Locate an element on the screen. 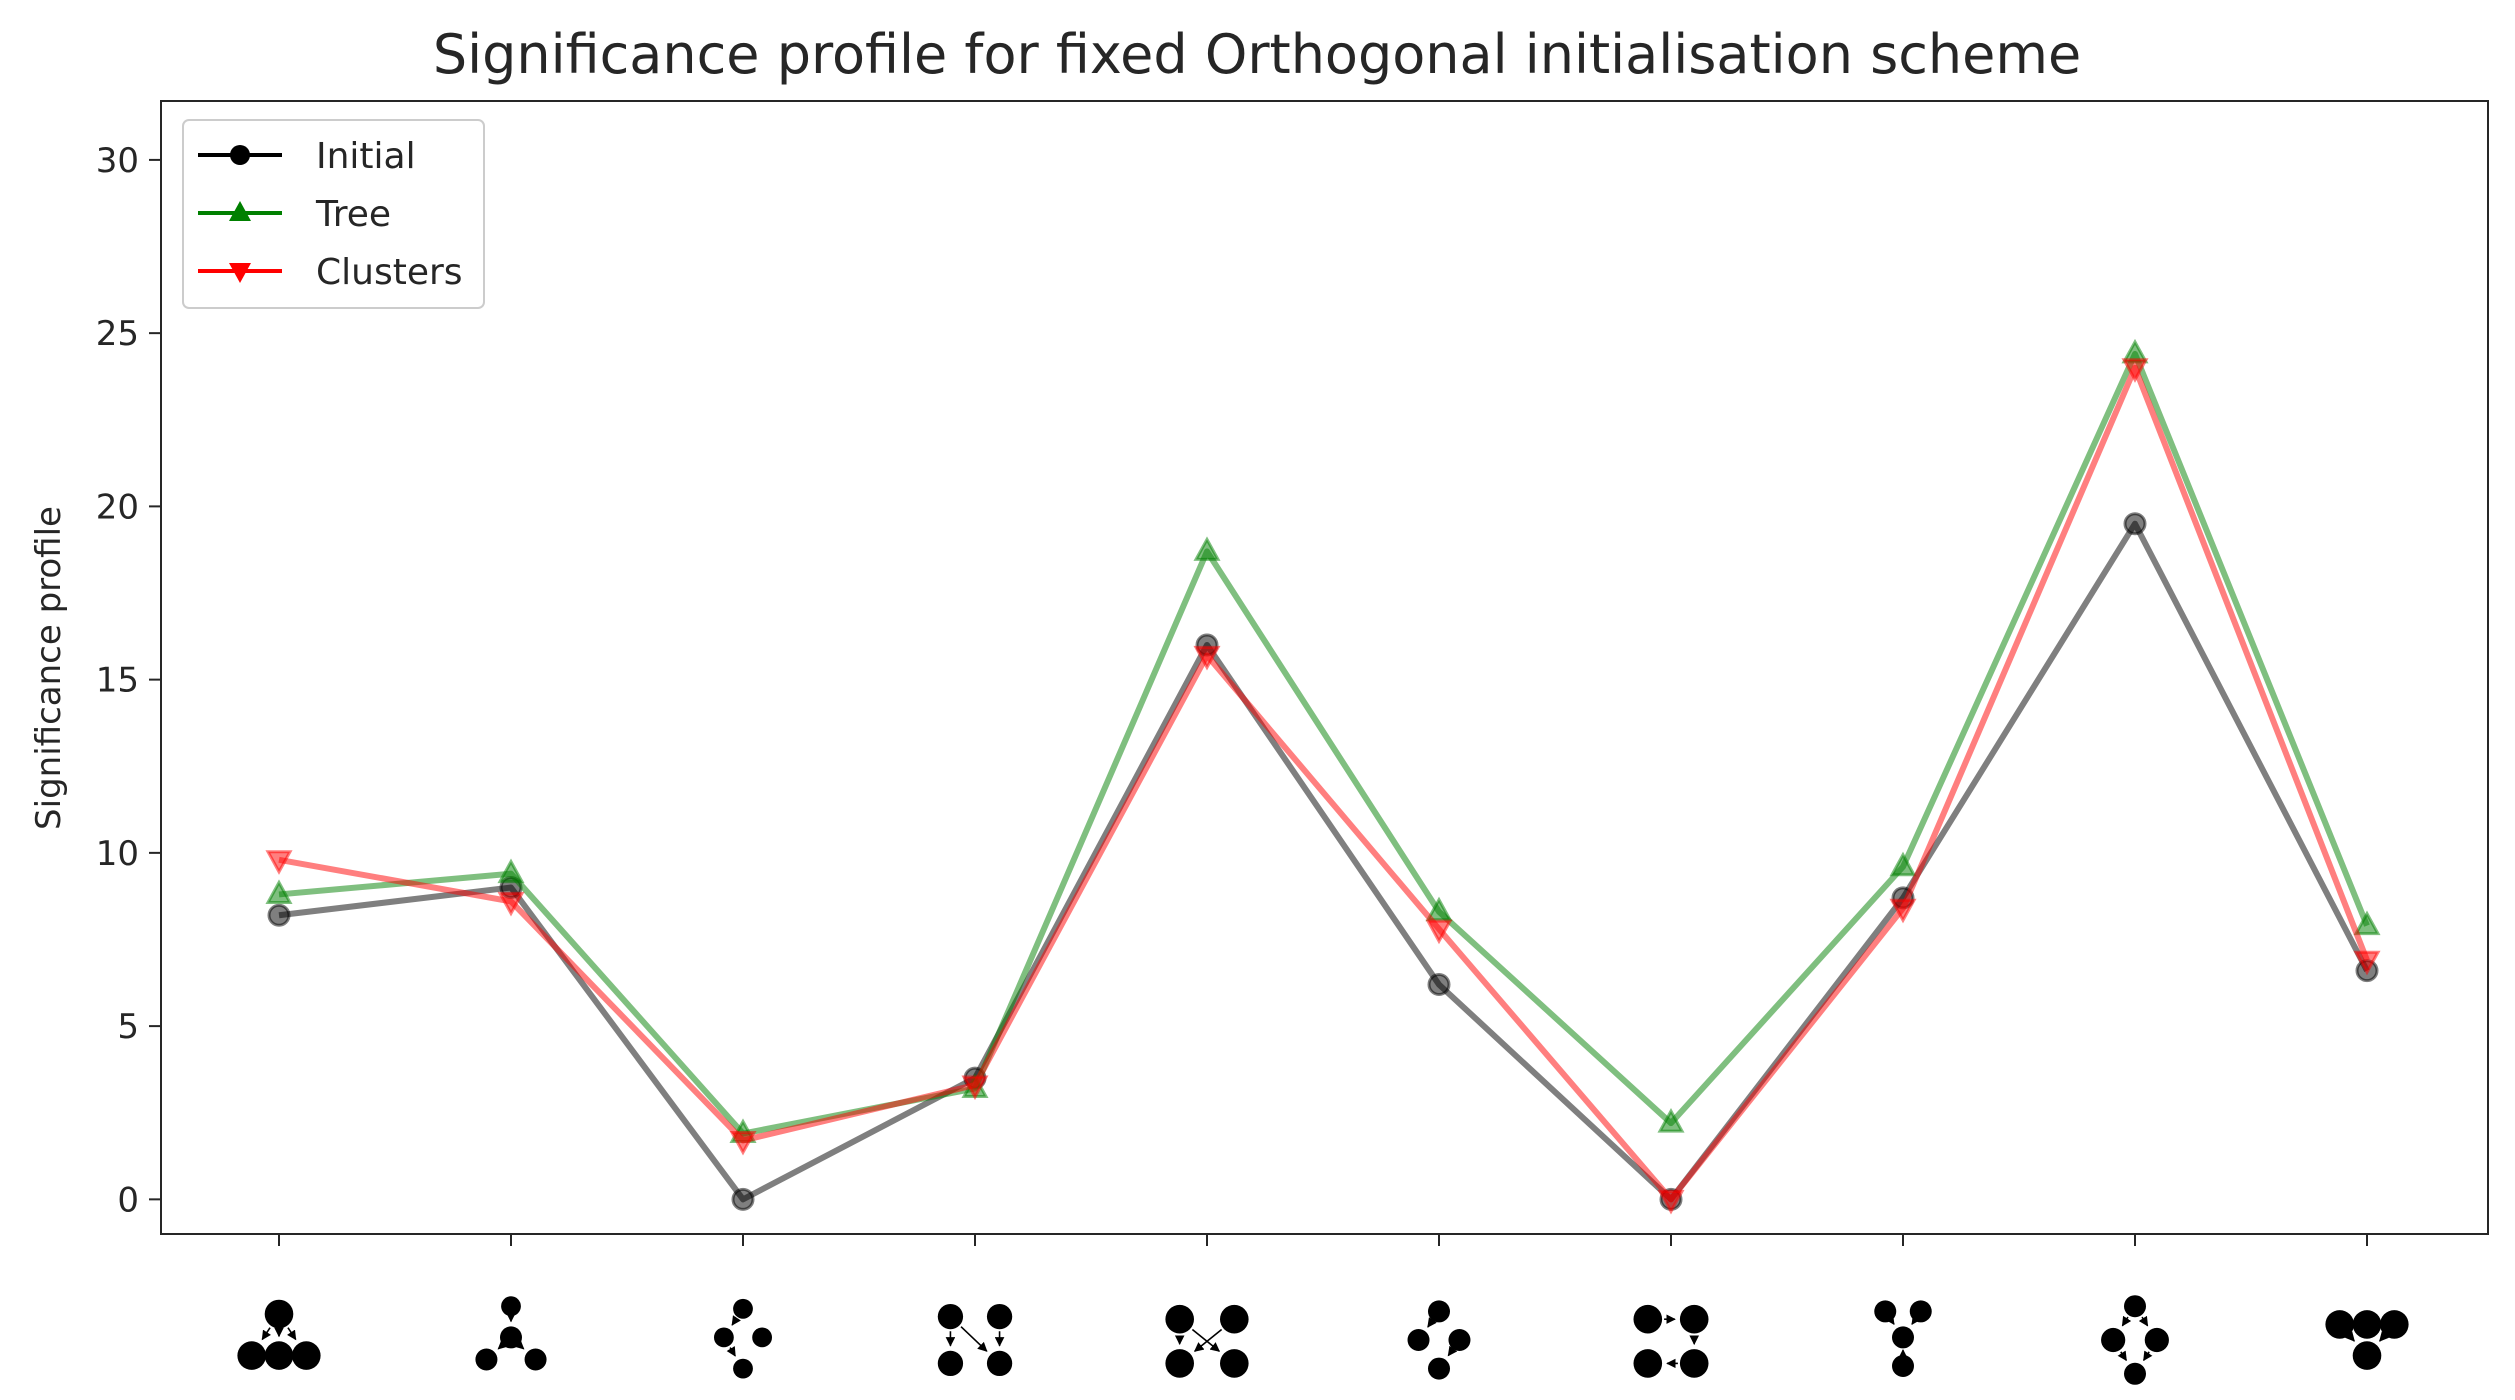 The height and width of the screenshot is (1400, 2515). legend-label: Initial is located at coordinates (366, 156).